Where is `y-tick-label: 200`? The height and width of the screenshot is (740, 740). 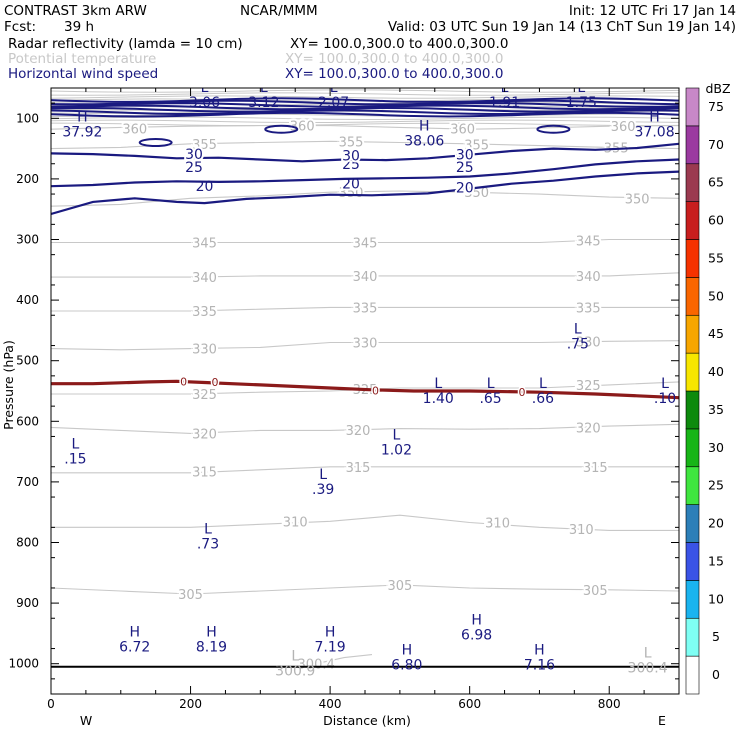 y-tick-label: 200 is located at coordinates (27, 179).